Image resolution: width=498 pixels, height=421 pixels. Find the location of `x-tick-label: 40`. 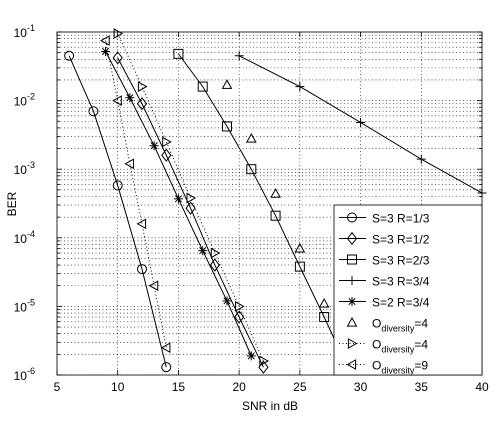

x-tick-label: 40 is located at coordinates (482, 387).